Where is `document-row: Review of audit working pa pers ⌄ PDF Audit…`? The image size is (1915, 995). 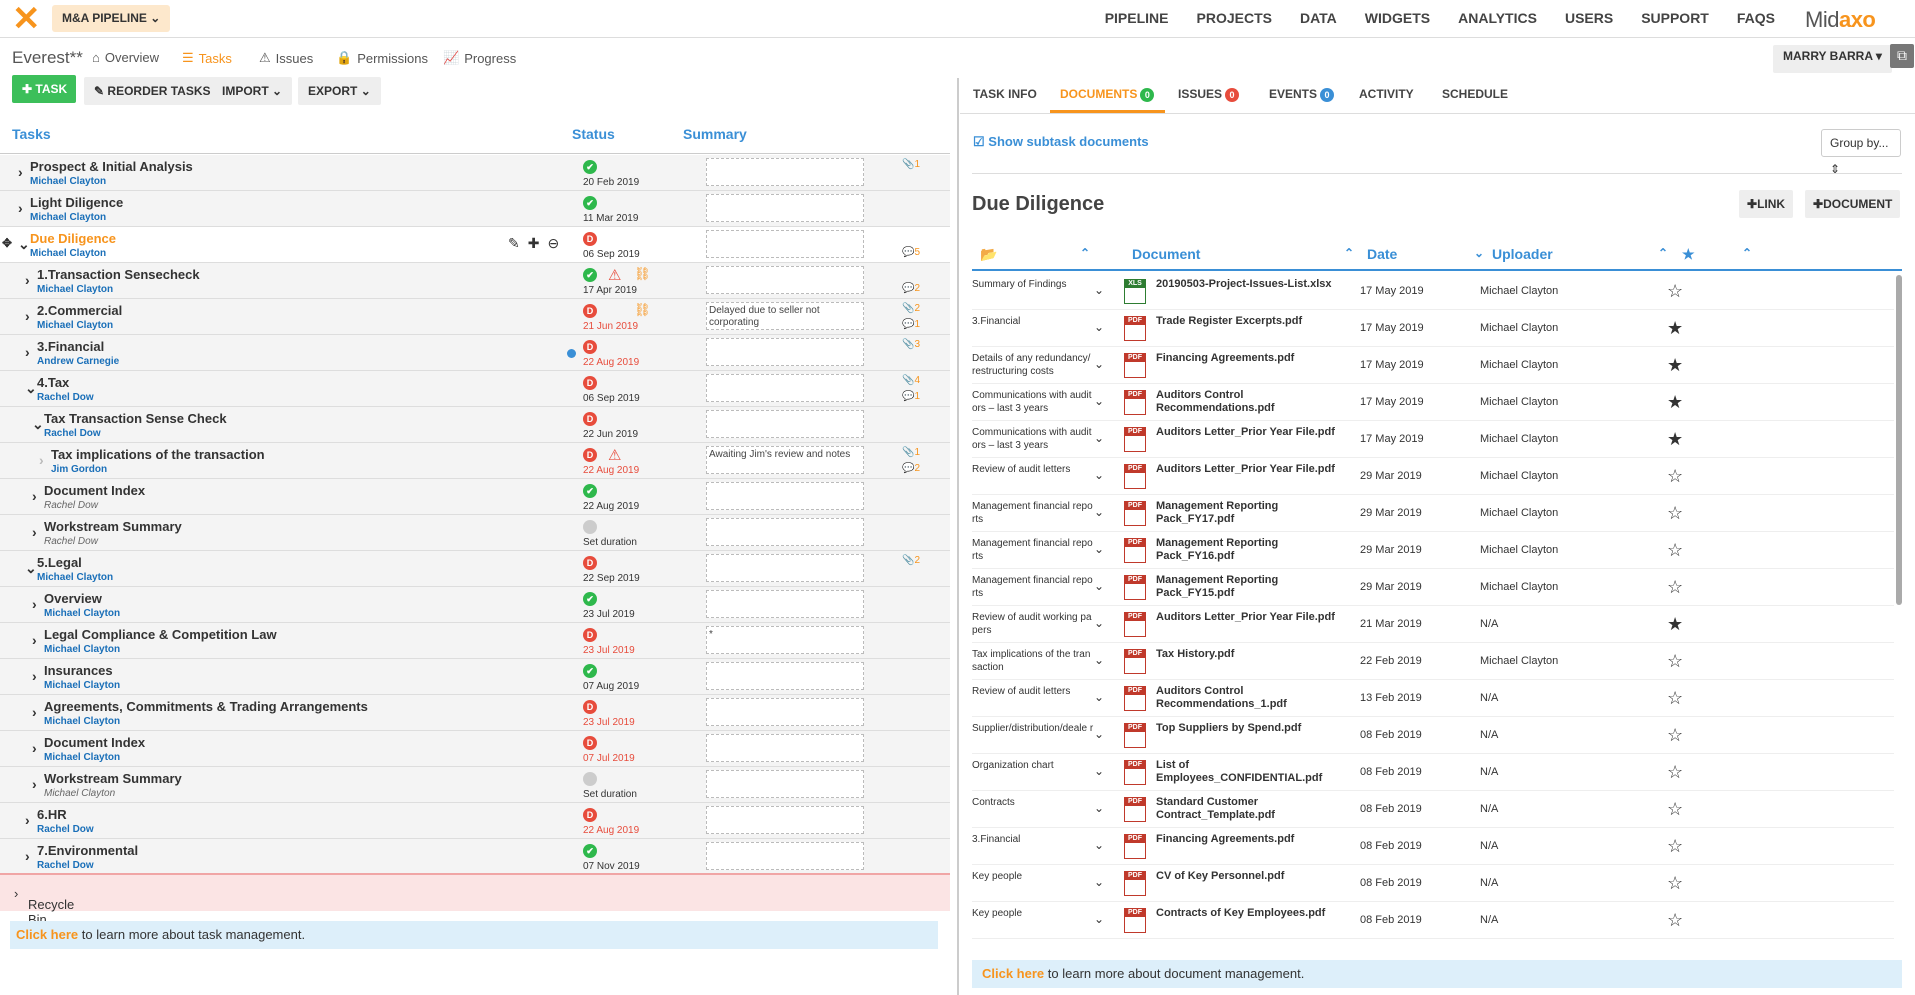
document-row: Review of audit working pa pers ⌄ PDF Audit… is located at coordinates (1433, 624).